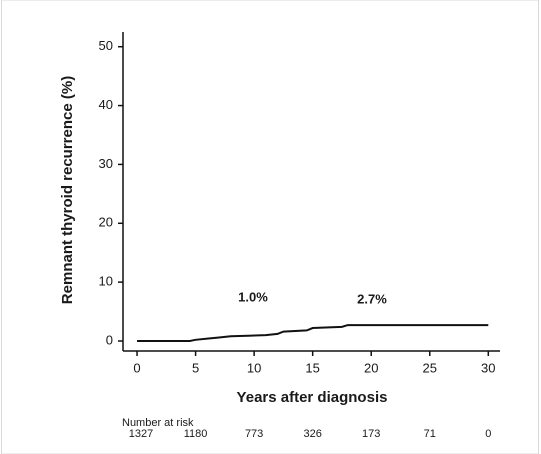 The height and width of the screenshot is (454, 541). I want to click on x-tick-label: 30, so click(488, 367).